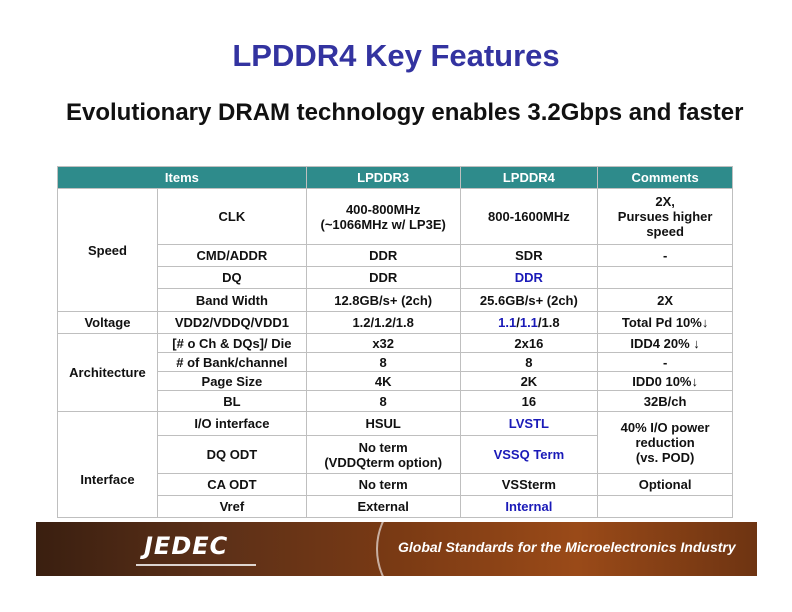 The height and width of the screenshot is (612, 792). What do you see at coordinates (529, 255) in the screenshot?
I see `lpddr4-cell: SDR` at bounding box center [529, 255].